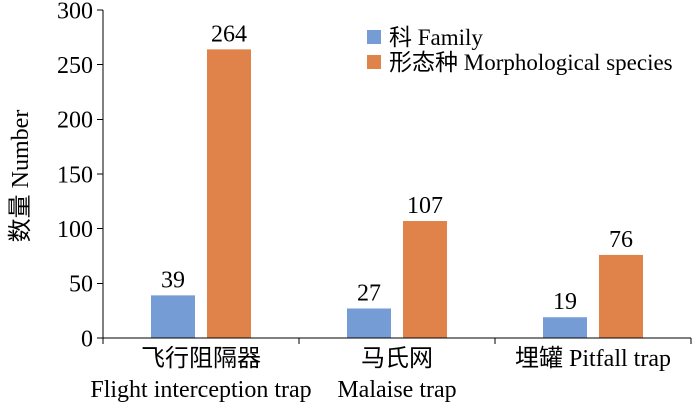 This screenshot has width=700, height=407. I want to click on legend-swatch-morphological-species, so click(374, 62).